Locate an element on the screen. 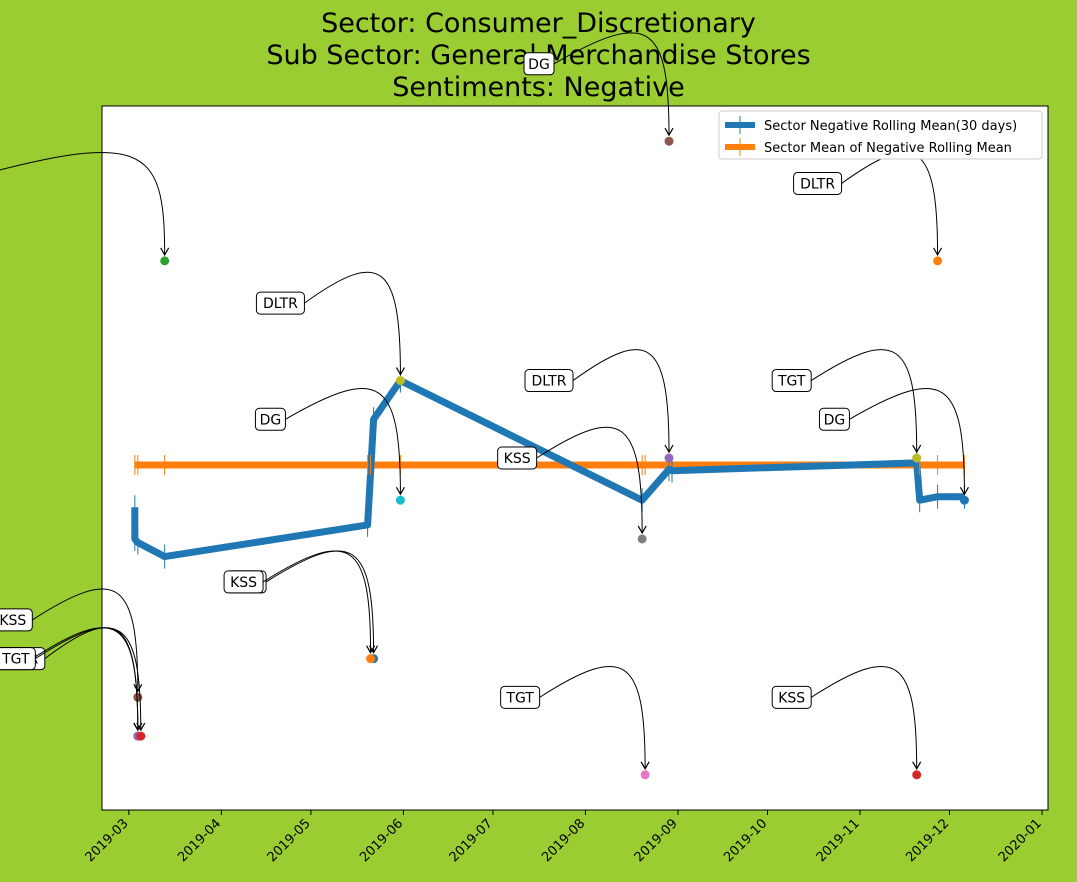  x-tick-label-1: 2019-04 is located at coordinates (199, 840).